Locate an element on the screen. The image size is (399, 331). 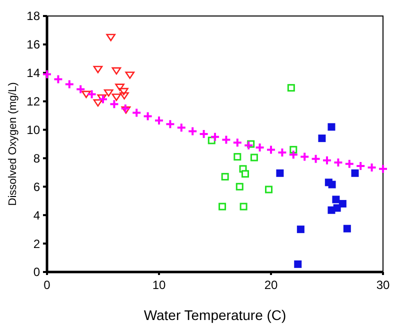
x-tick-label: 0 is located at coordinates (47, 285).